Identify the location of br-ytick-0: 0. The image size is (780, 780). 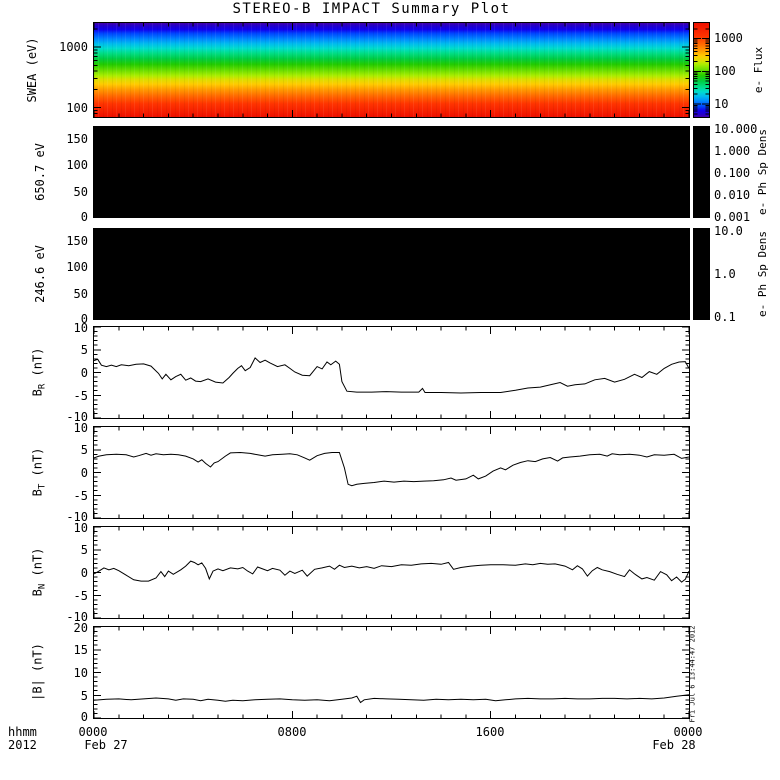
(84, 373).